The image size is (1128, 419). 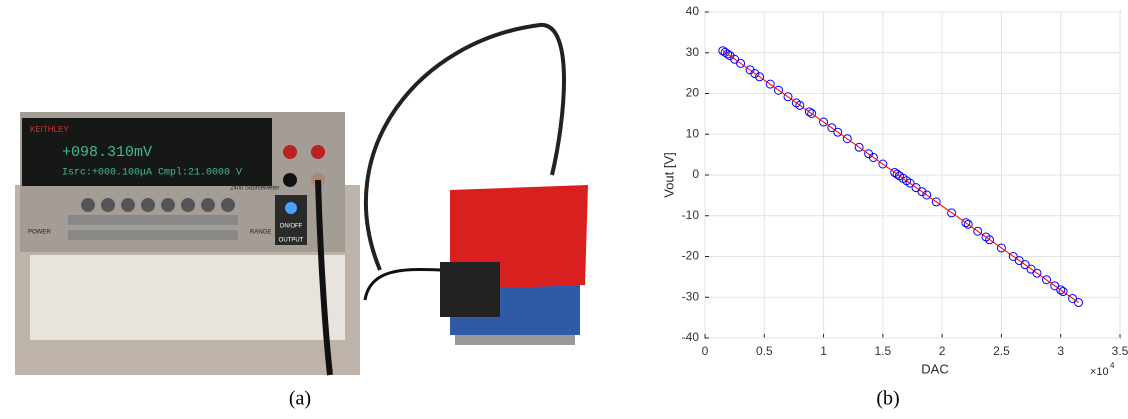 I want to click on y-tick-label: 30, so click(x=693, y=52).